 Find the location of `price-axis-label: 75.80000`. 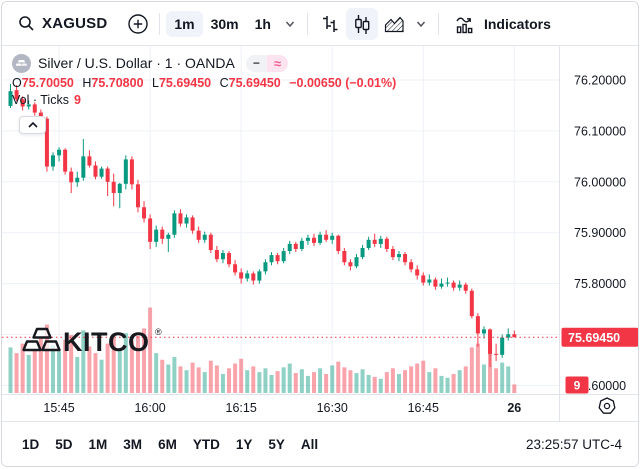

price-axis-label: 75.80000 is located at coordinates (600, 284).